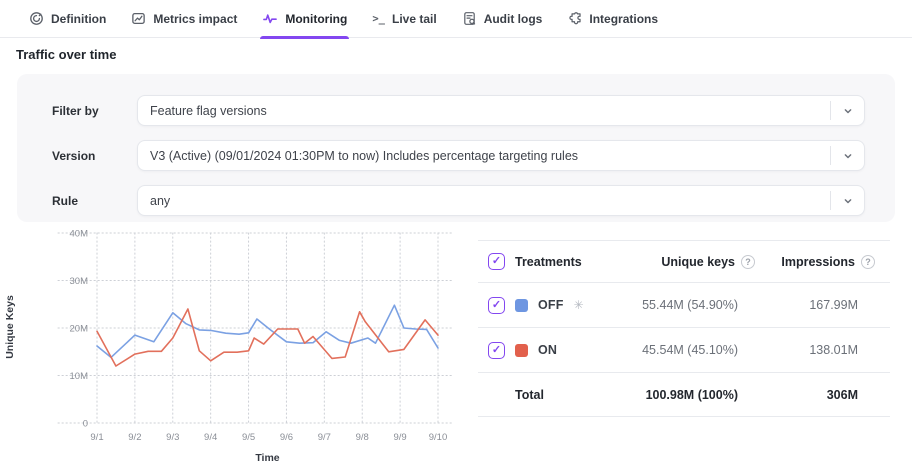  I want to click on treatments-header: Treatments, so click(548, 261).